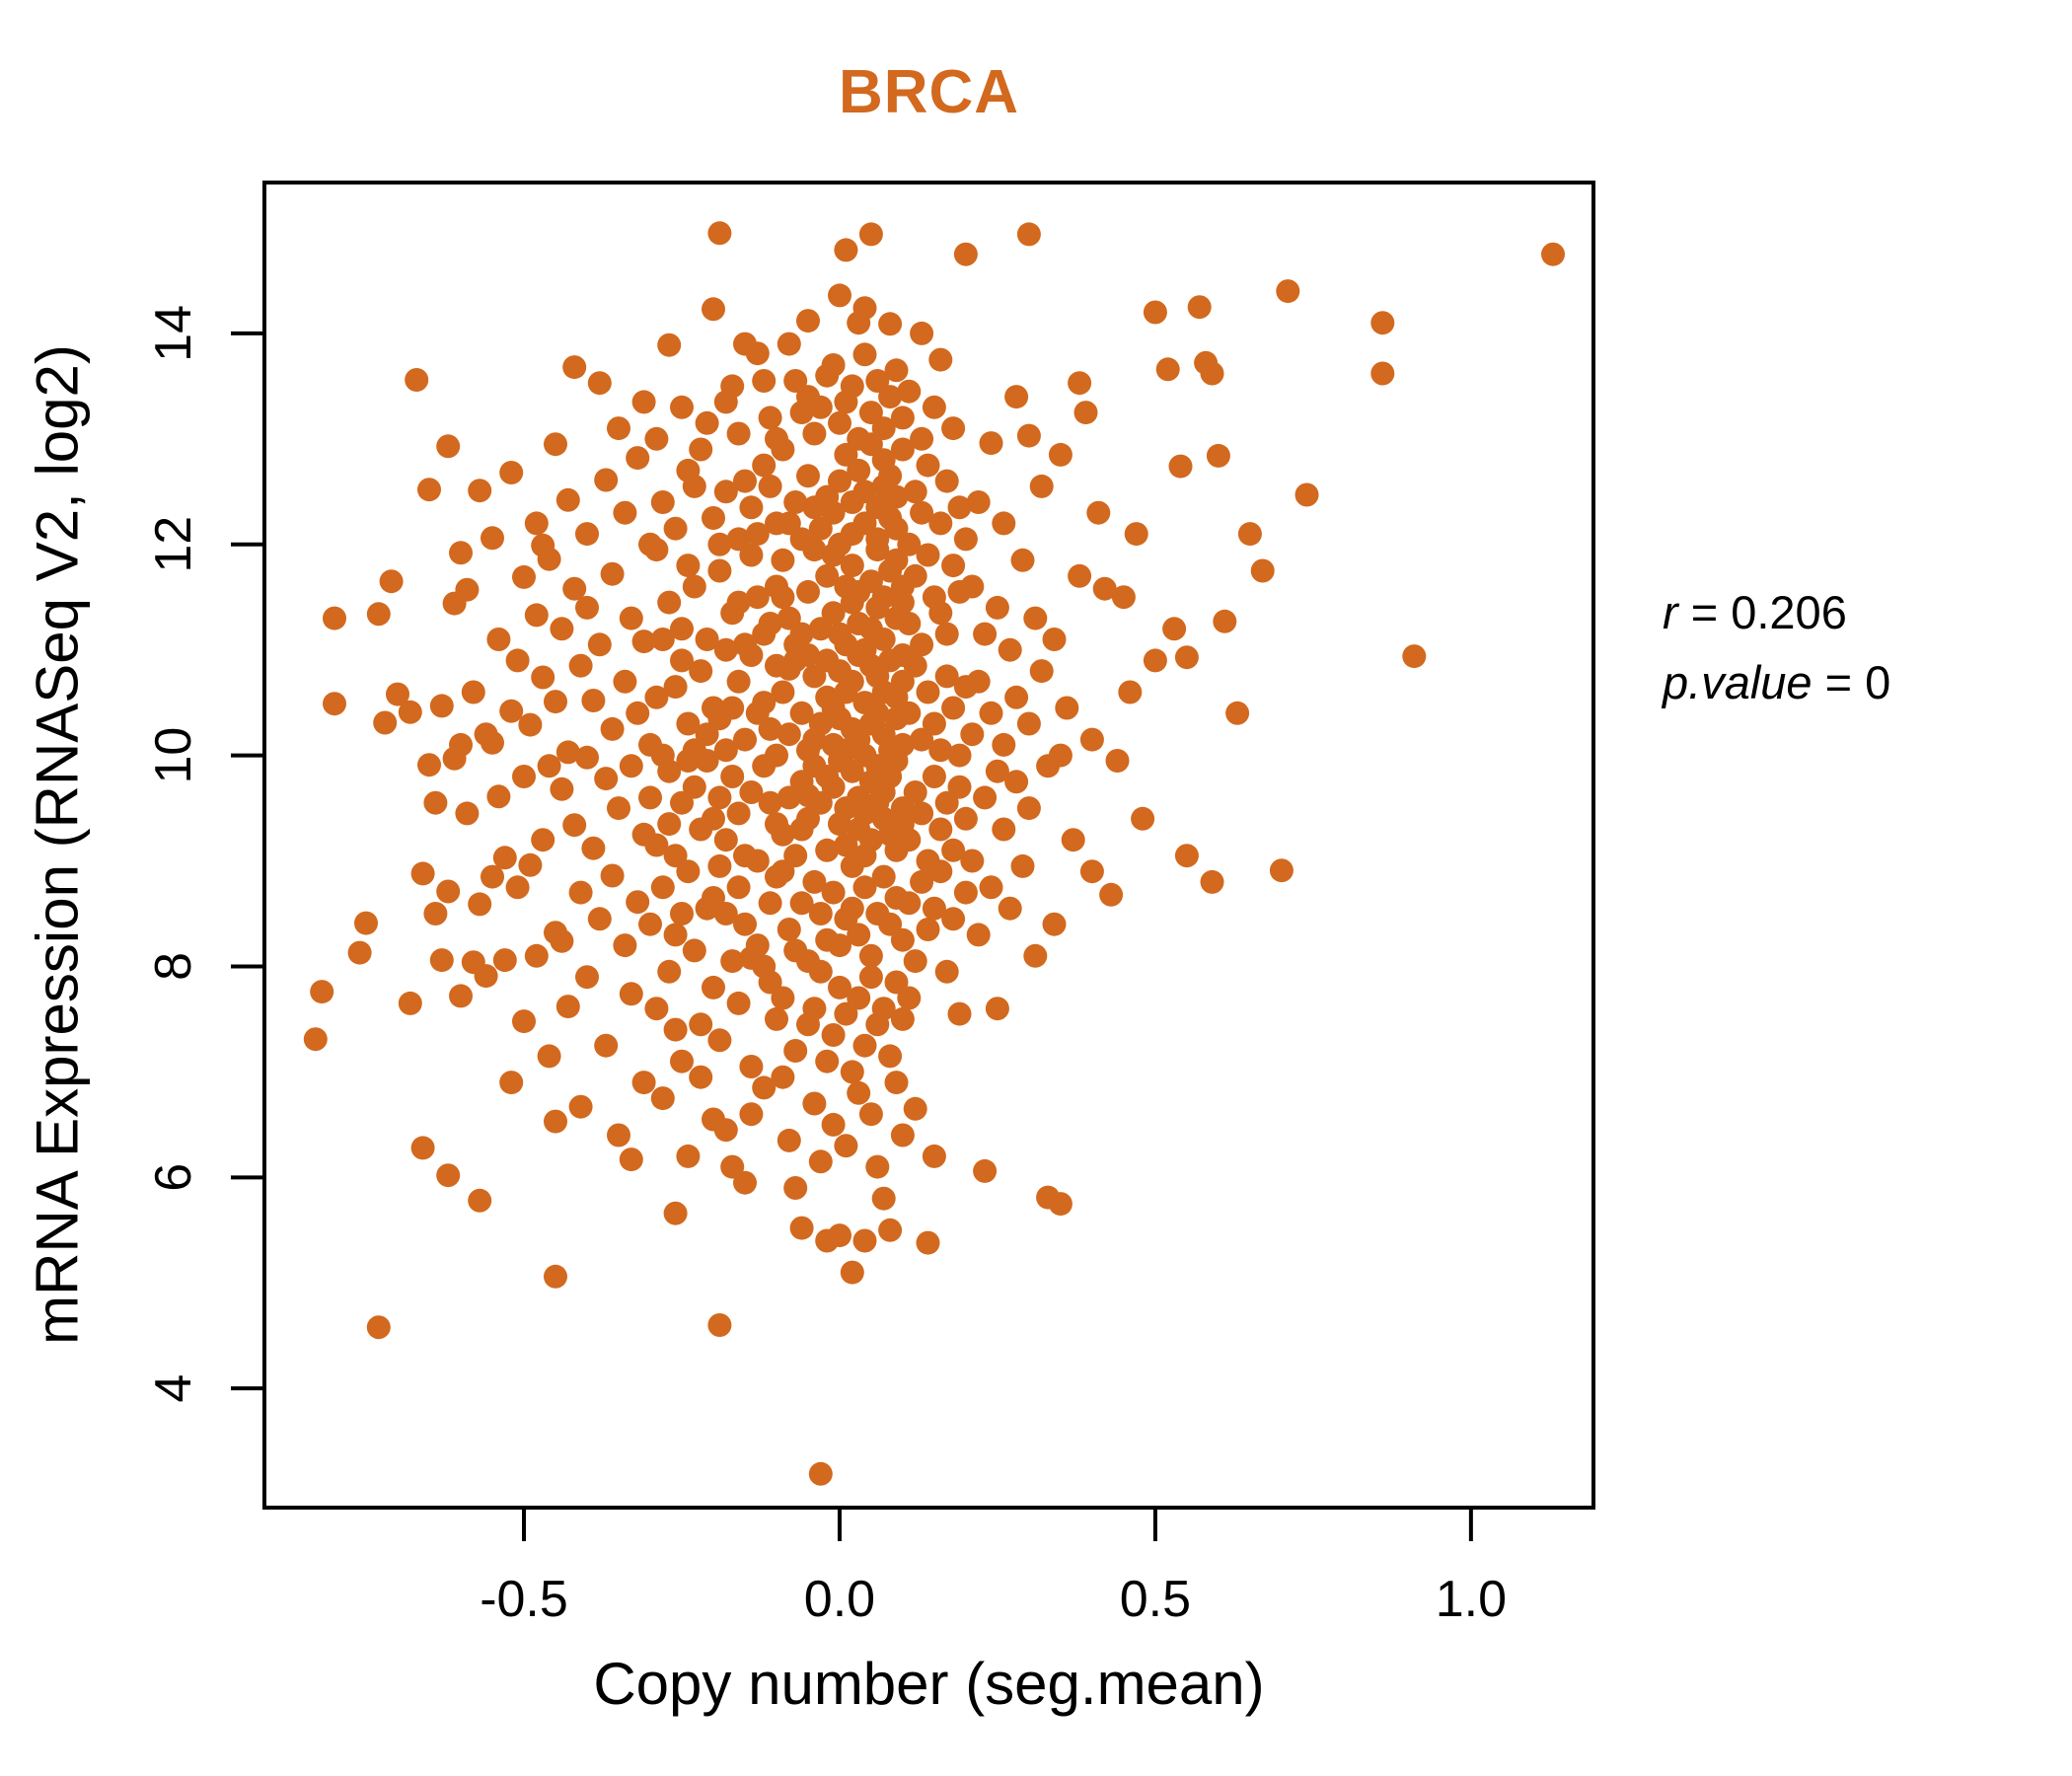  What do you see at coordinates (174, 333) in the screenshot?
I see `y-tick-label: 14` at bounding box center [174, 333].